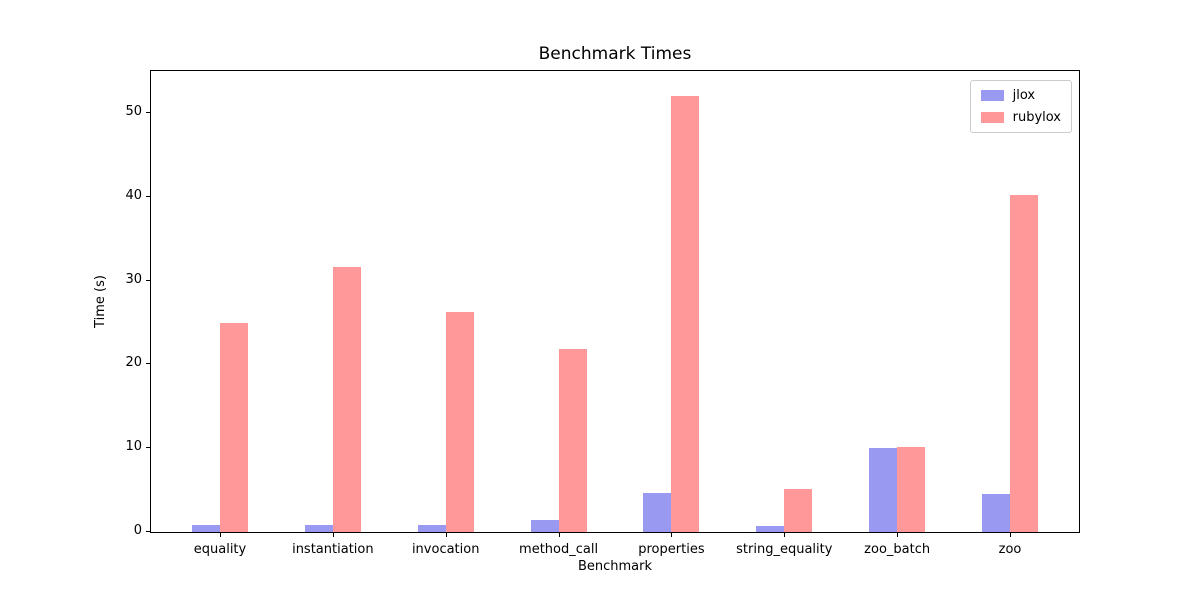 This screenshot has height=600, width=1200. I want to click on bar-jlox-equality, so click(206, 528).